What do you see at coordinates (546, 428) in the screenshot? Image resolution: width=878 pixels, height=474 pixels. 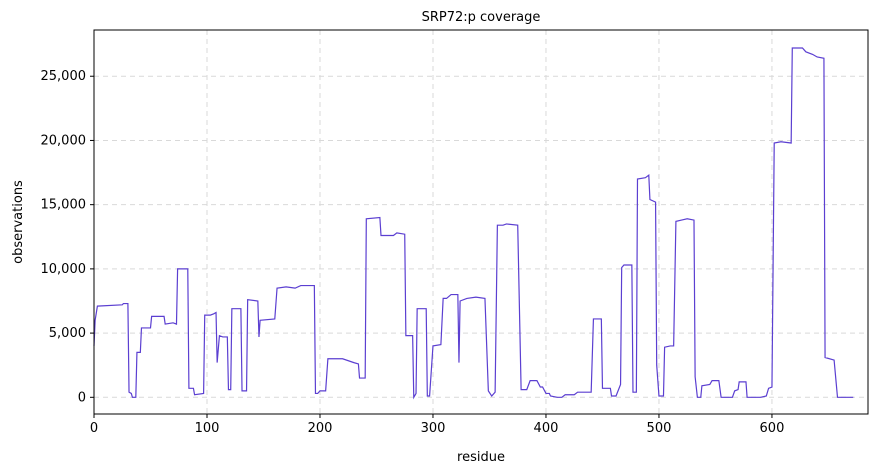 I see `x-tick-label: 400` at bounding box center [546, 428].